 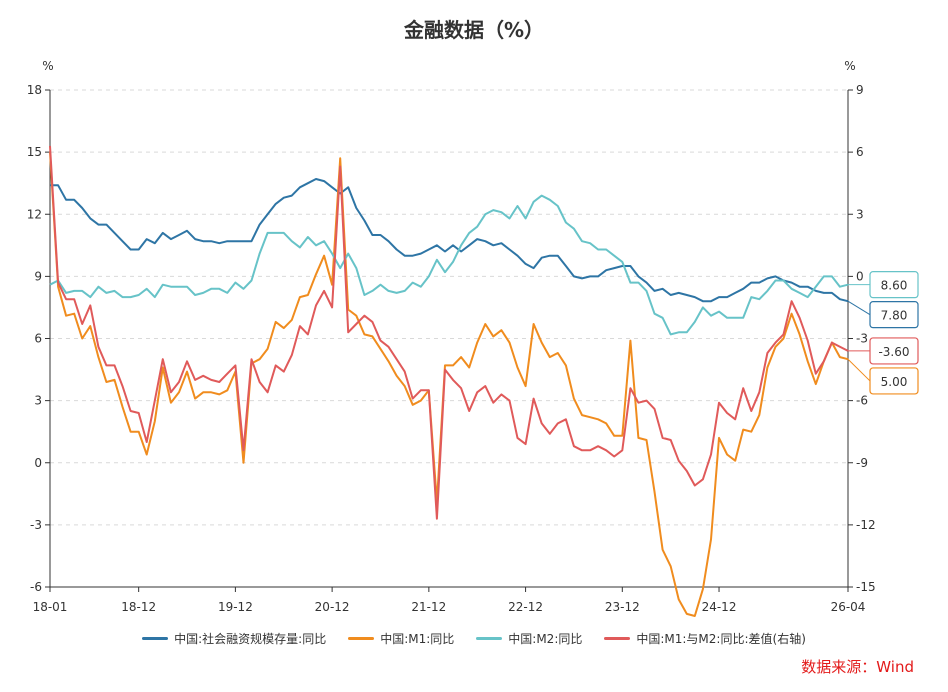 I want to click on end-label-value: 8.60, so click(x=894, y=286).